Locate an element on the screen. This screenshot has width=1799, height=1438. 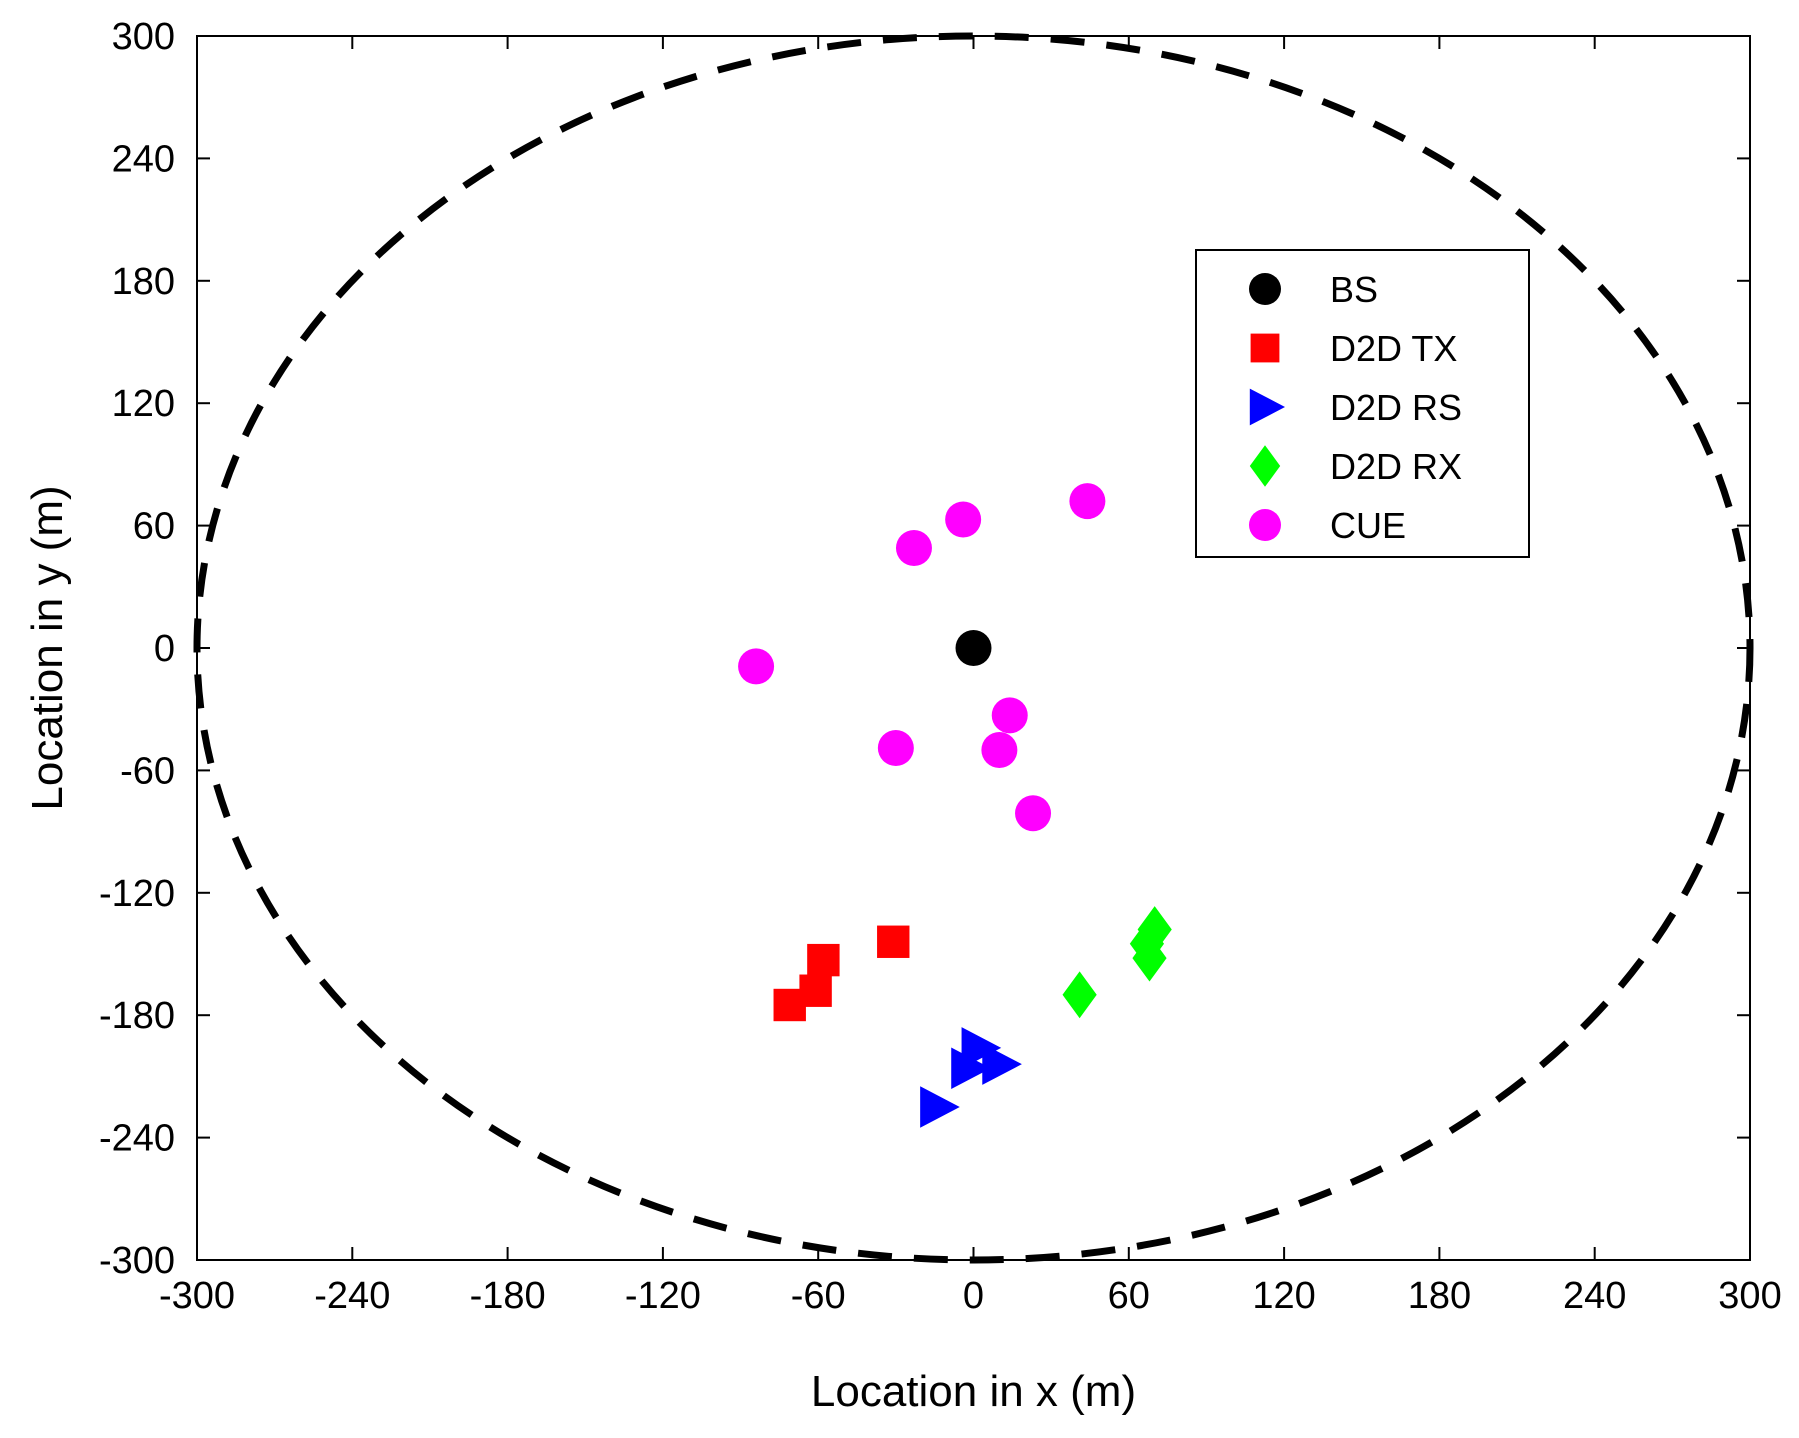
x-tick-label: 120 is located at coordinates (1283, 1296).